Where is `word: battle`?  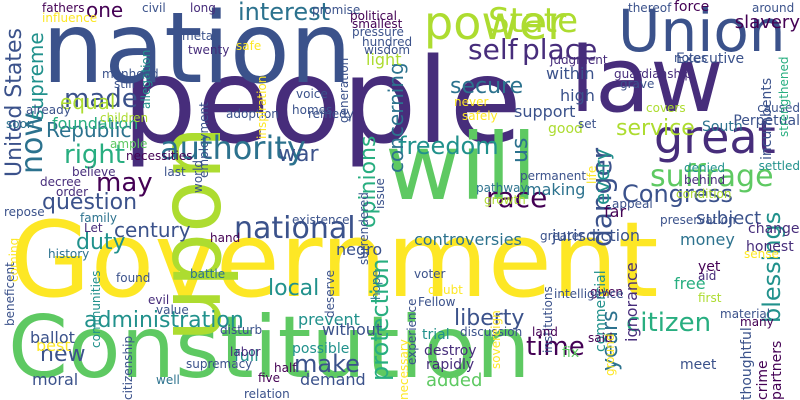
word: battle is located at coordinates (208, 274).